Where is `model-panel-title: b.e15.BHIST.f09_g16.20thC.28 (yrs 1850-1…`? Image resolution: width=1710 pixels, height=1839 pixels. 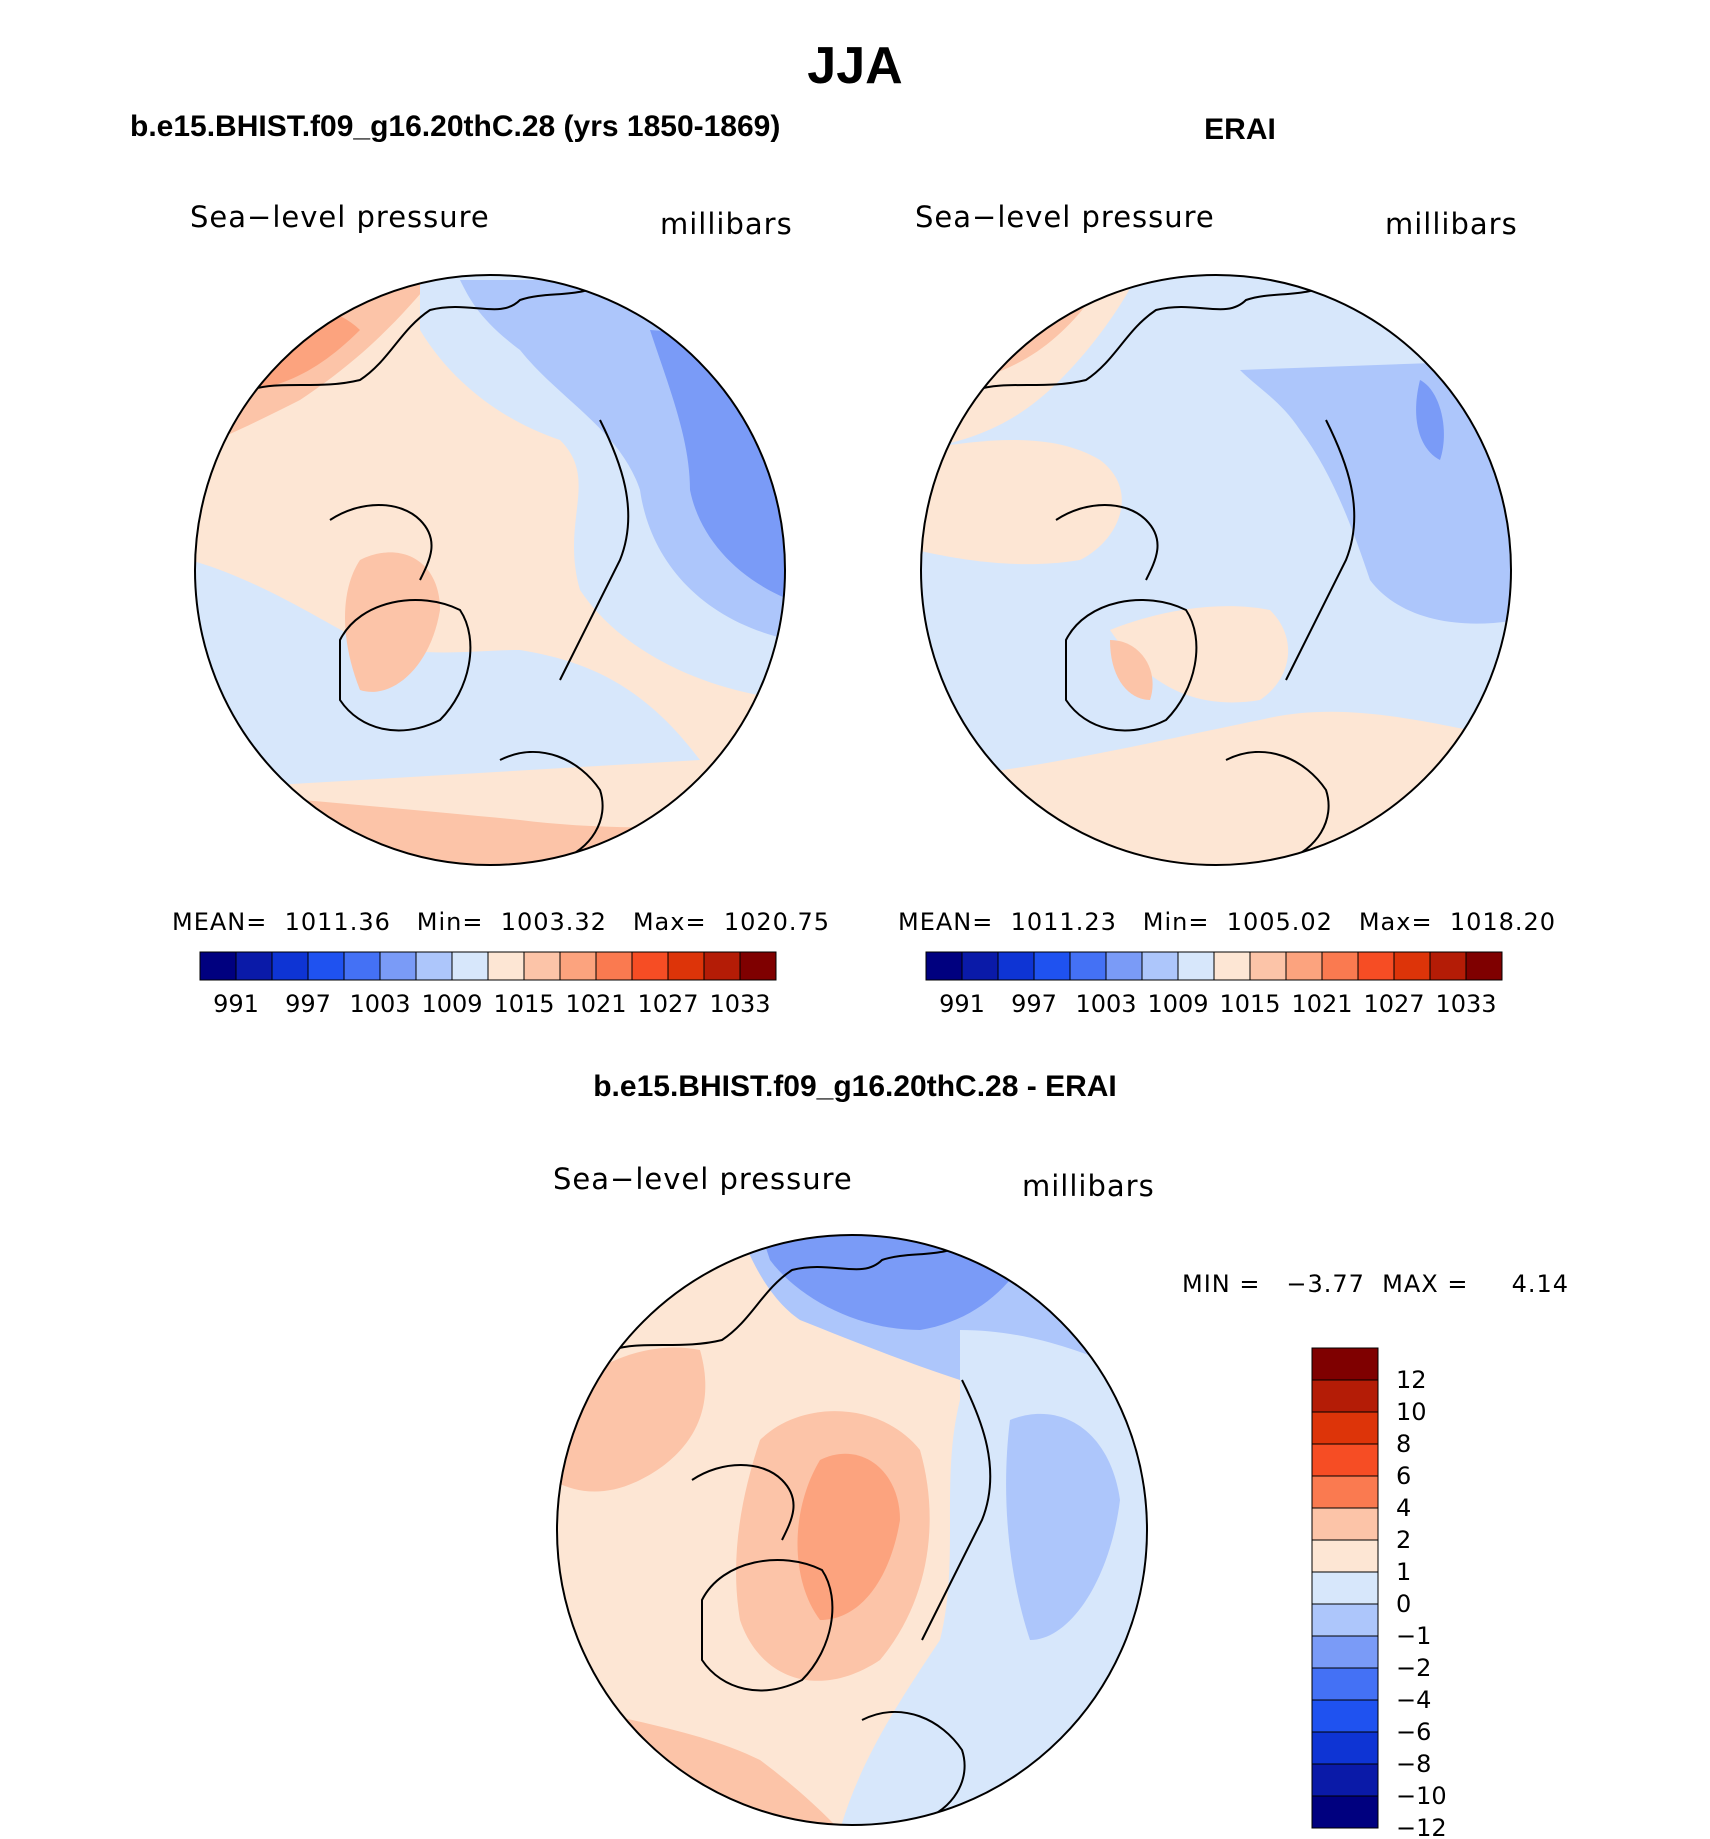
model-panel-title: b.e15.BHIST.f09_g16.20thC.28 (yrs 1850-1… is located at coordinates (455, 126).